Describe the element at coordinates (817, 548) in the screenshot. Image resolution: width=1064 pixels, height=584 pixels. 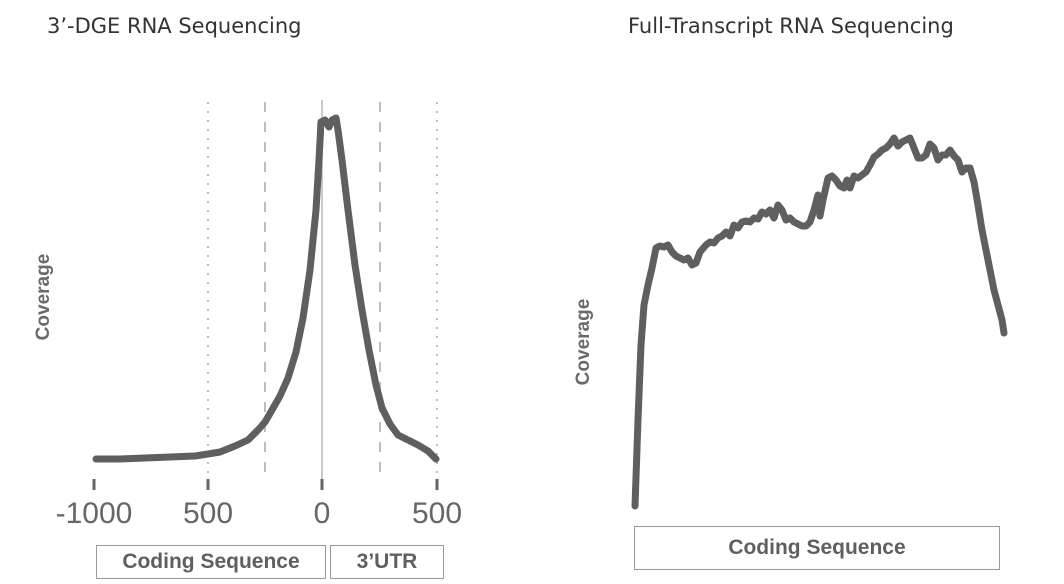
I see `right-coding-sequence-region: Coding Sequence` at that location.